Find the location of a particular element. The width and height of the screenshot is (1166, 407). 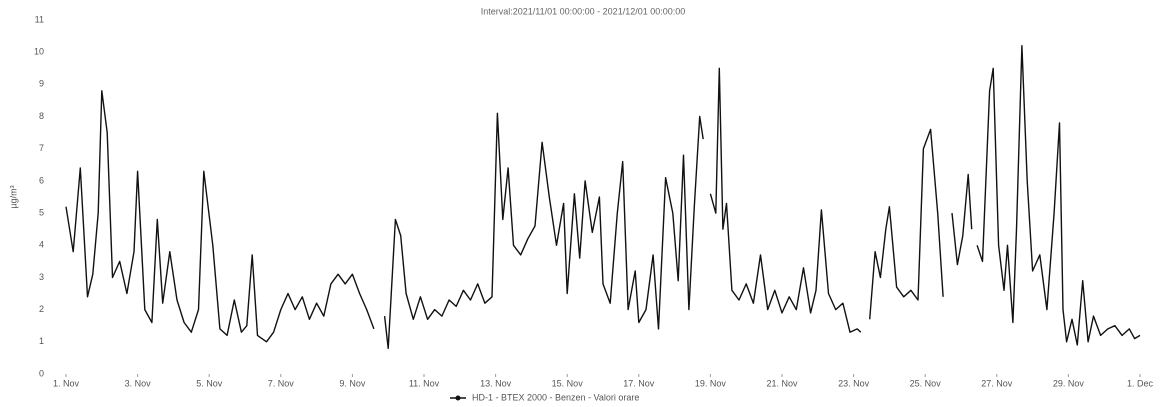

x-tick-label: 13. Nov is located at coordinates (496, 383).